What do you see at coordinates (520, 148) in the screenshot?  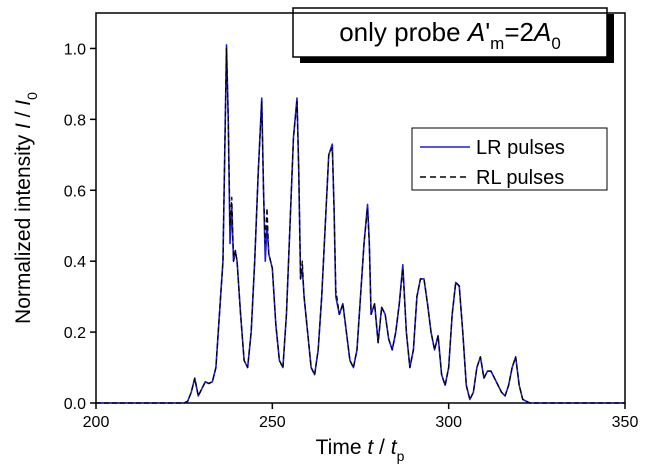 I see `legend-label: LR pulses` at bounding box center [520, 148].